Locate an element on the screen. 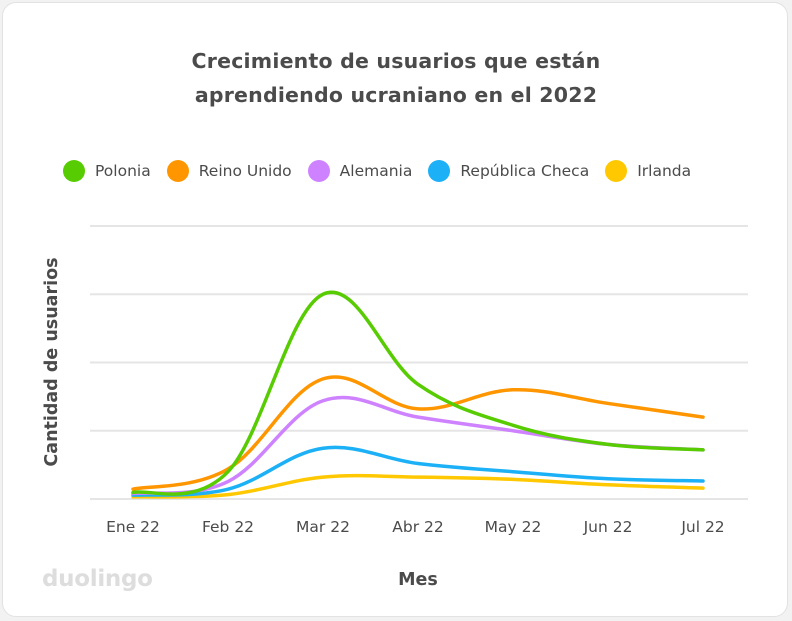 This screenshot has width=792, height=621. duolingo-logo: duolingo is located at coordinates (97, 579).